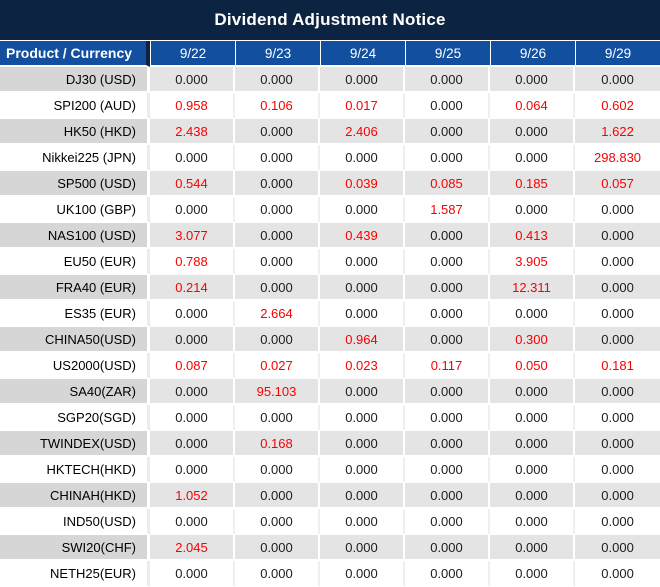  What do you see at coordinates (75, 236) in the screenshot?
I see `product-label: NAS100 (USD)` at bounding box center [75, 236].